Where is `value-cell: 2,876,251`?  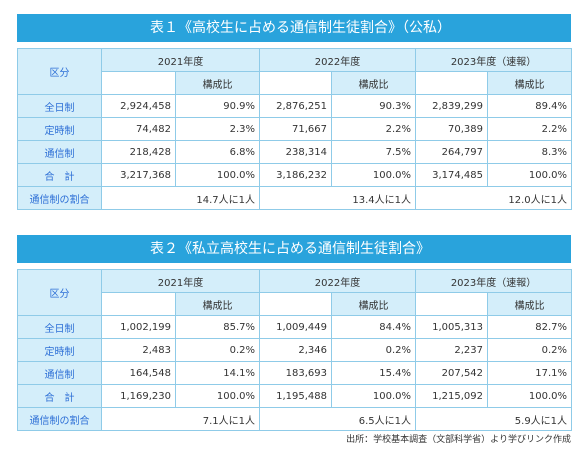 value-cell: 2,876,251 is located at coordinates (296, 106).